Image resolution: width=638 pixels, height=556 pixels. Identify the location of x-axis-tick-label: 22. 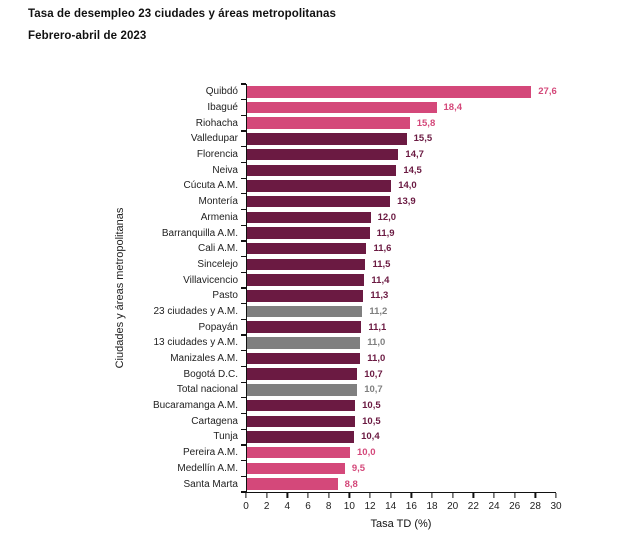
(473, 506).